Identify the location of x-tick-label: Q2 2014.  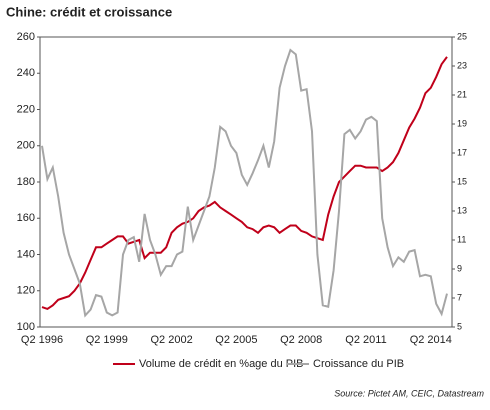
(431, 340).